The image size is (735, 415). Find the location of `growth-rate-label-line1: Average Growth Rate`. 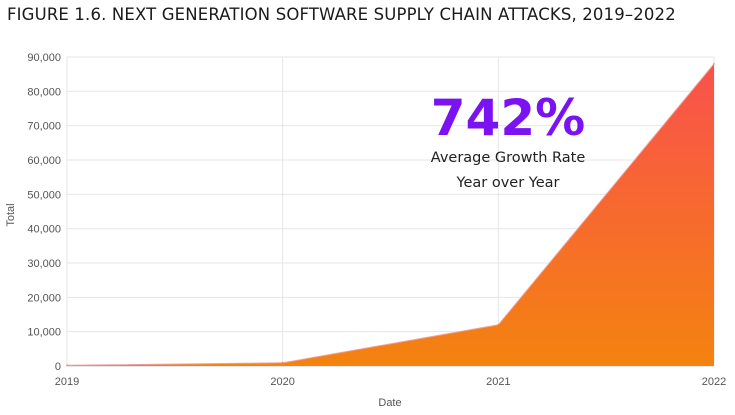

growth-rate-label-line1: Average Growth Rate is located at coordinates (508, 158).